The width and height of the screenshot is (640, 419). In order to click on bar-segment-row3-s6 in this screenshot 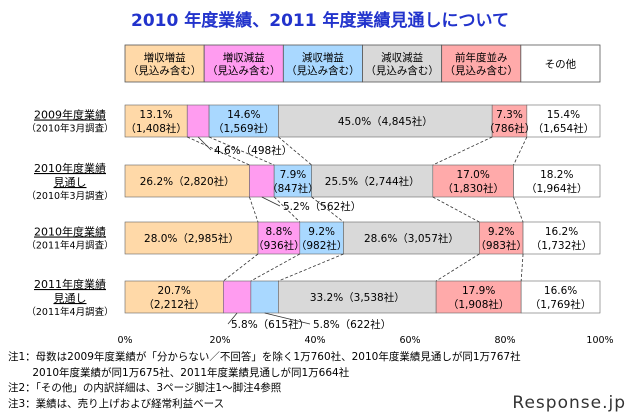, I will do `click(561, 238)`.